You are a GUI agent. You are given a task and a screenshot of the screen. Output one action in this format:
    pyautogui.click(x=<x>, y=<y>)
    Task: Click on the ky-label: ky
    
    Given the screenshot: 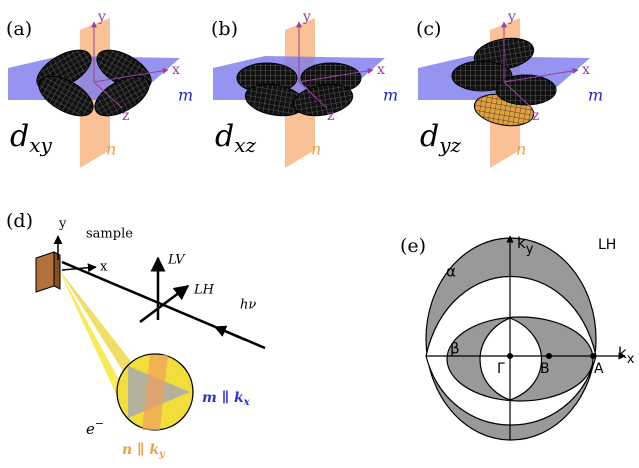 What is the action you would take?
    pyautogui.click(x=525, y=245)
    